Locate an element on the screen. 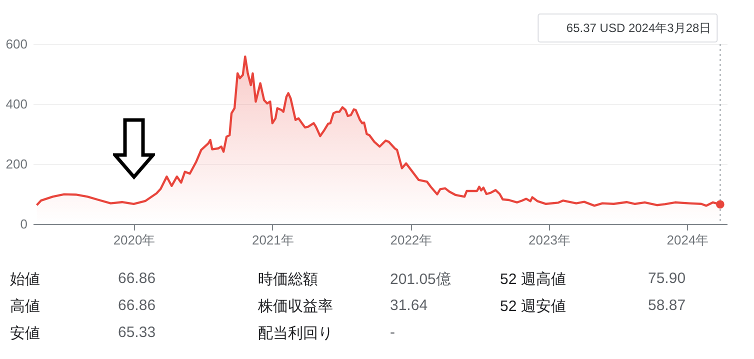 The width and height of the screenshot is (754, 359). text: 高値 is located at coordinates (25, 306).